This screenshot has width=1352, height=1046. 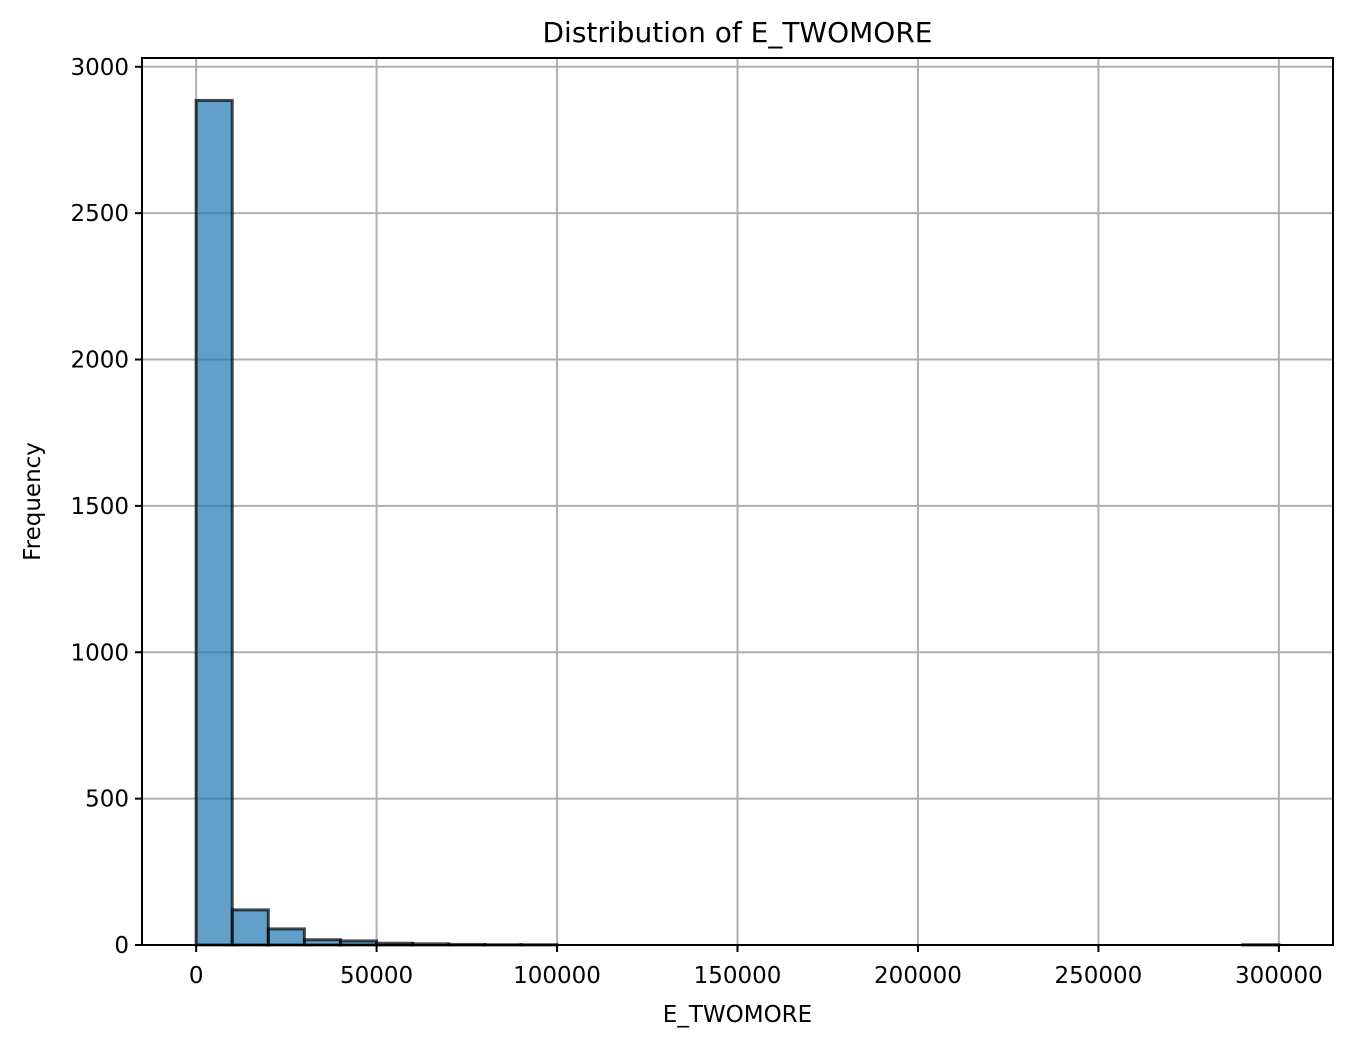 What do you see at coordinates (918, 976) in the screenshot?
I see `x-tick-label: 200000` at bounding box center [918, 976].